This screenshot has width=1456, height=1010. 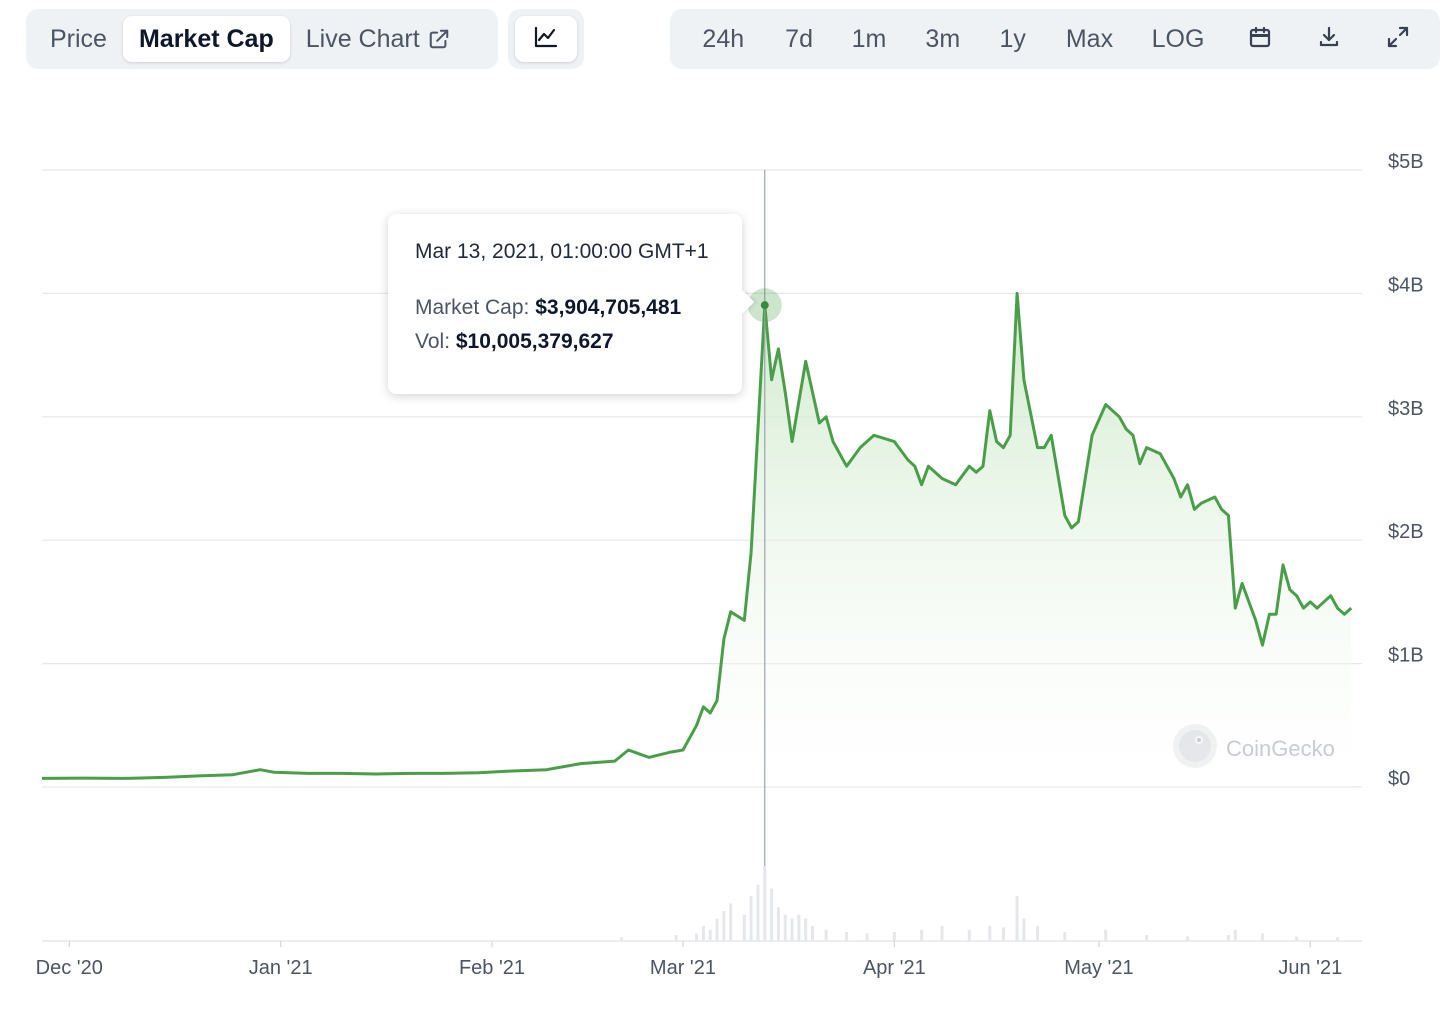 What do you see at coordinates (281, 968) in the screenshot?
I see `x-tick-label: Jan '21` at bounding box center [281, 968].